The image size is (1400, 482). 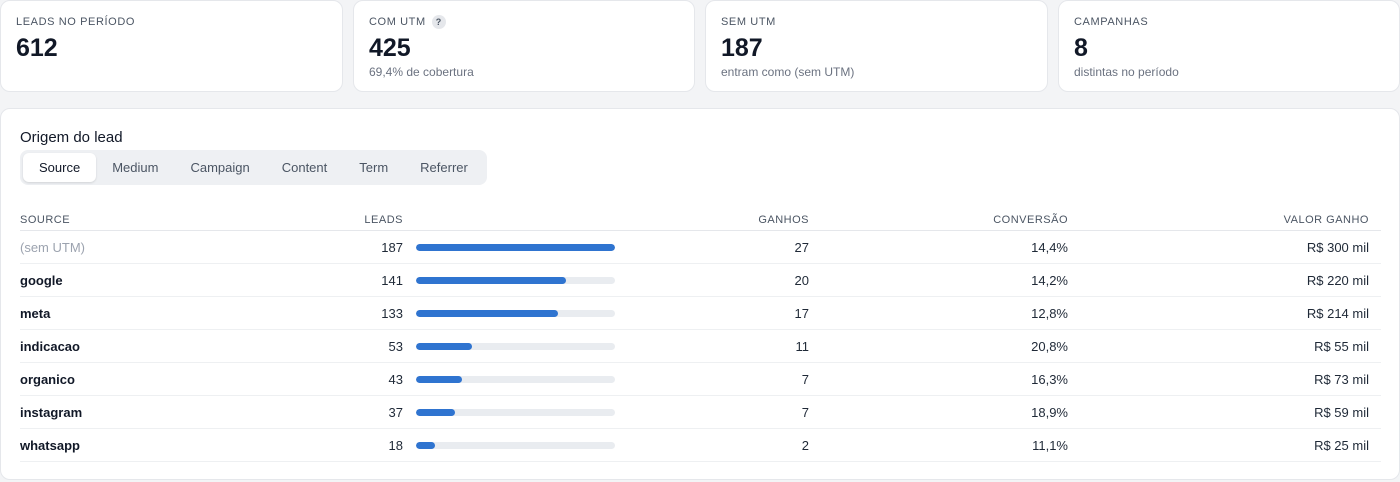 What do you see at coordinates (220, 167) in the screenshot?
I see `tab-campaign: Campaign` at bounding box center [220, 167].